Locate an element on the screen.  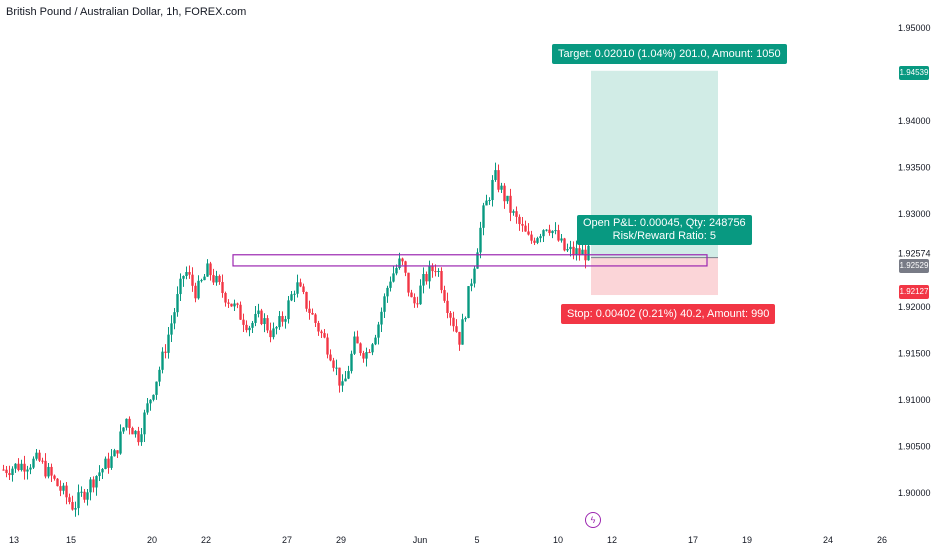
resistance-zone is located at coordinates (470, 260).